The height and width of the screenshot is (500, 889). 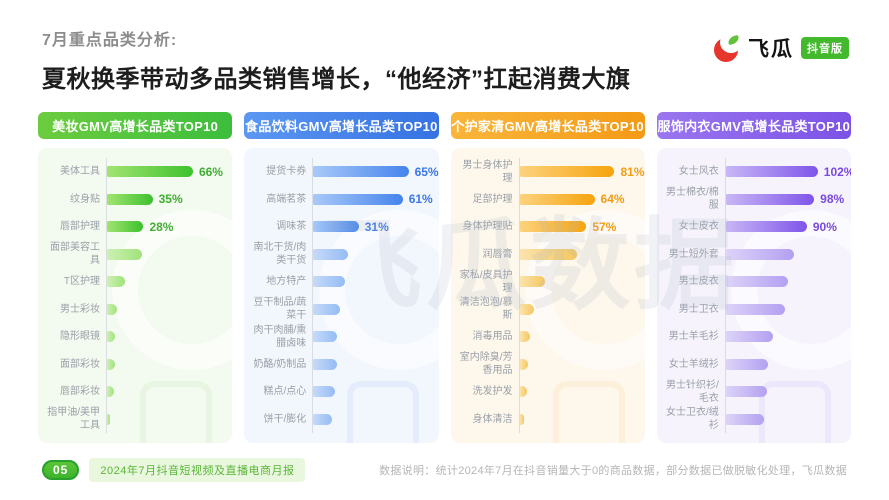 What do you see at coordinates (133, 309) in the screenshot?
I see `chart-row: 男士彩妆` at bounding box center [133, 309].